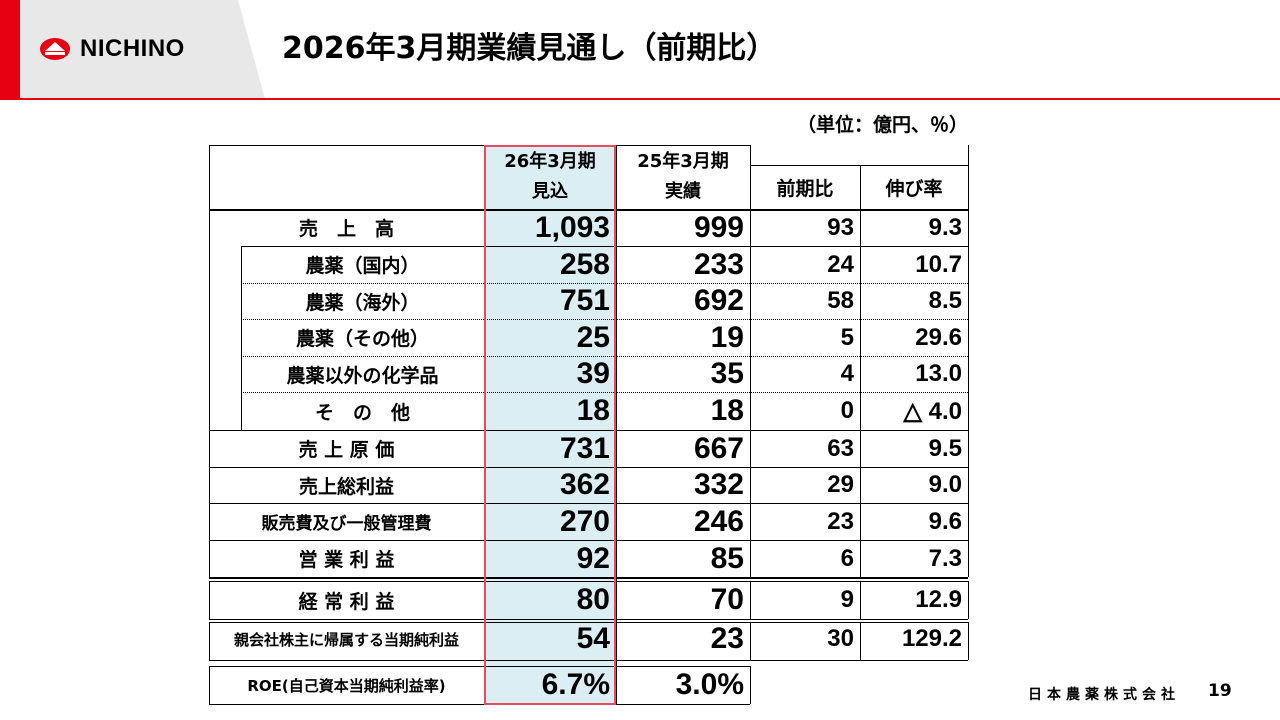 The width and height of the screenshot is (1280, 720). What do you see at coordinates (727, 599) in the screenshot?
I see `cell-actual: 70` at bounding box center [727, 599].